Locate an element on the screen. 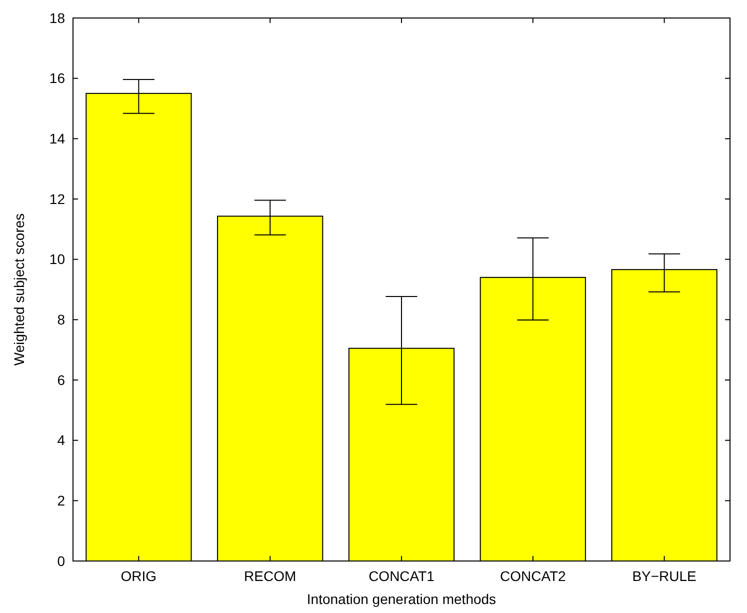  y-tick-label: 16 is located at coordinates (57, 78).